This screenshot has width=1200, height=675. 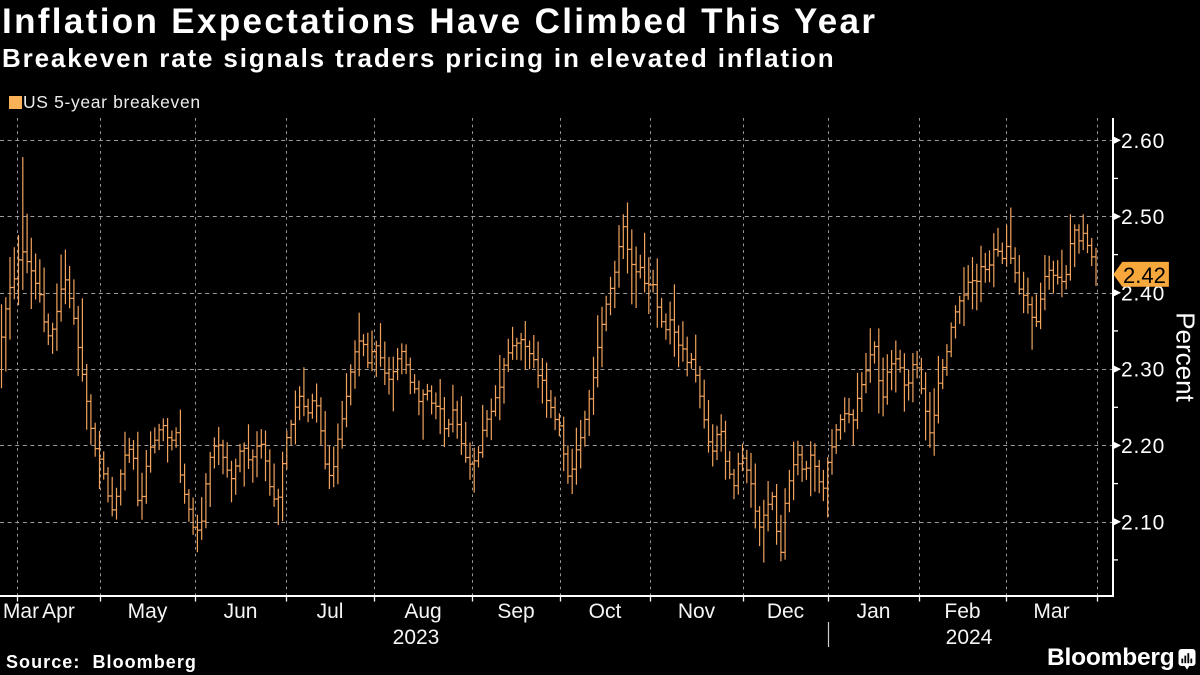 I want to click on svg-text: 2.10, so click(x=1143, y=522).